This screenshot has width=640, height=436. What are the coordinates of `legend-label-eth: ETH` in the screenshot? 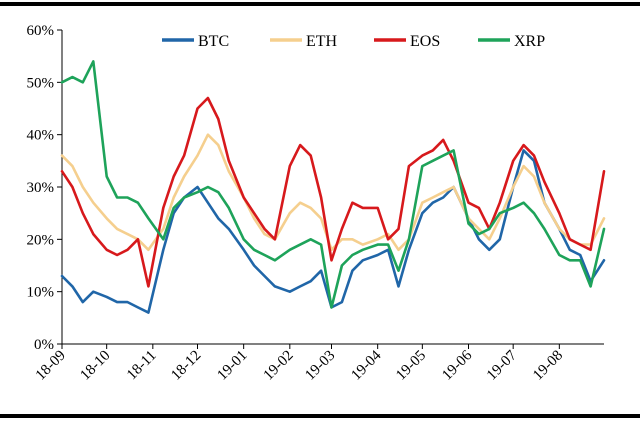 It's located at (322, 41).